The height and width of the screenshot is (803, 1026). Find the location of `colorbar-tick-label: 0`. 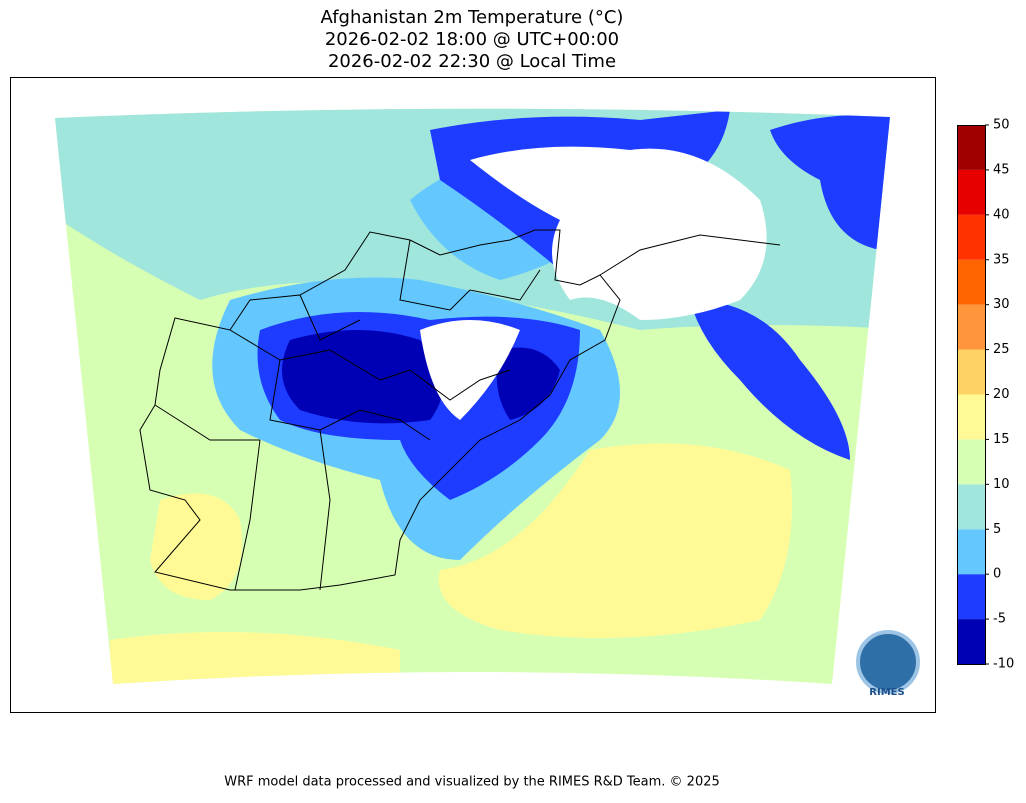

colorbar-tick-label: 0 is located at coordinates (997, 574).